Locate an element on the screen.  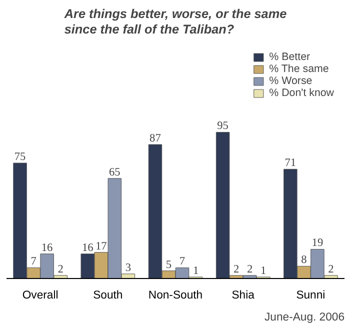
data-label: 65 is located at coordinates (114, 172).